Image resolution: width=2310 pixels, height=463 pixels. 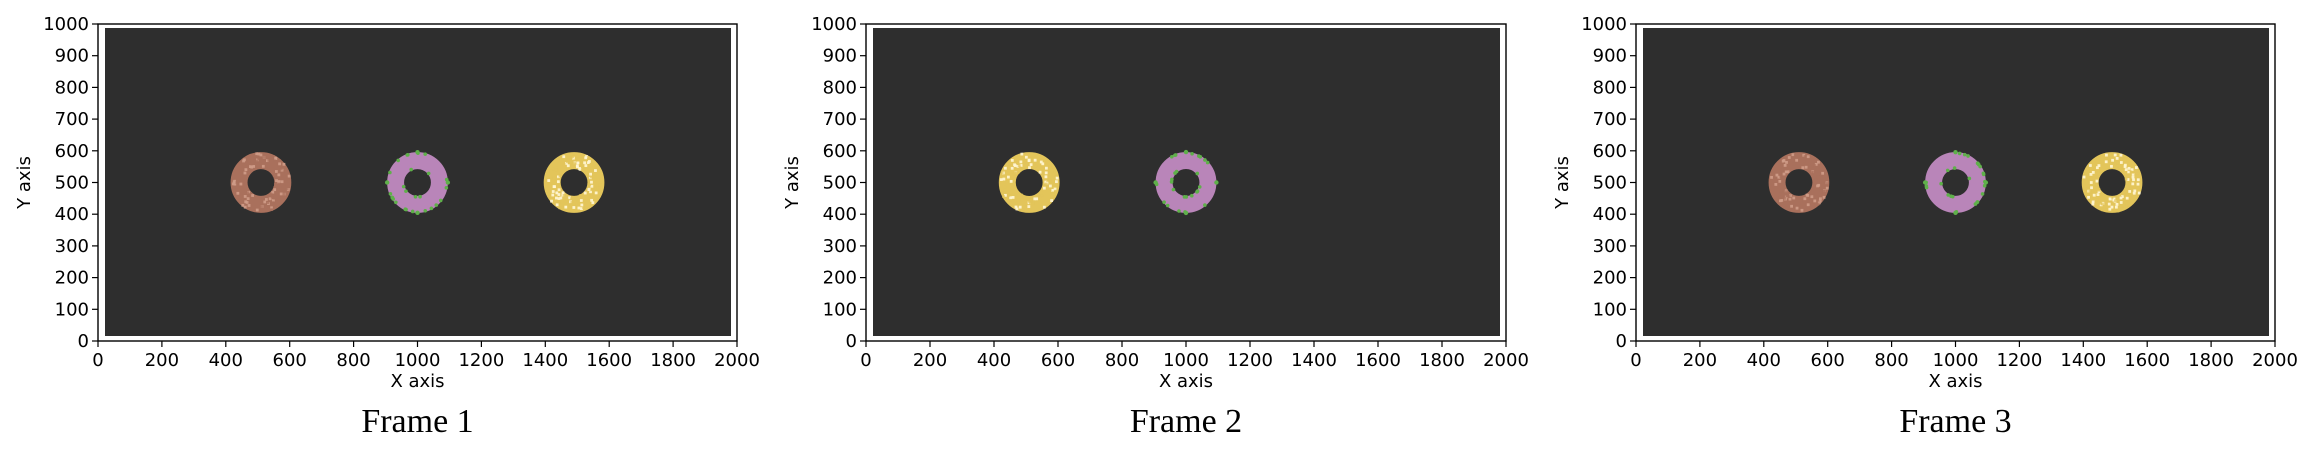 I want to click on x-tick-label: 2000, so click(x=737, y=360).